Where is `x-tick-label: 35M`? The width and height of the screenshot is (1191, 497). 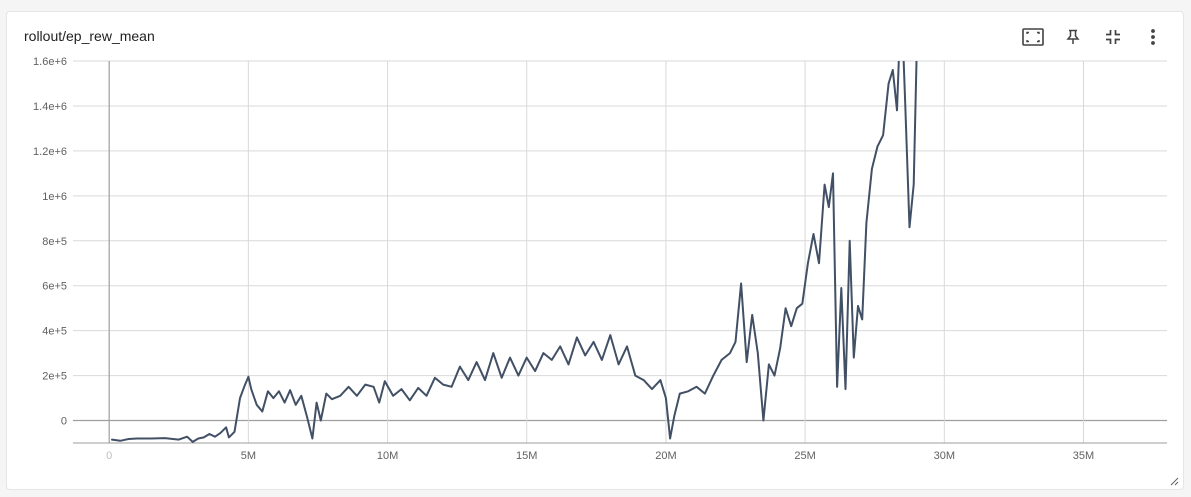
x-tick-label: 35M is located at coordinates (1083, 456).